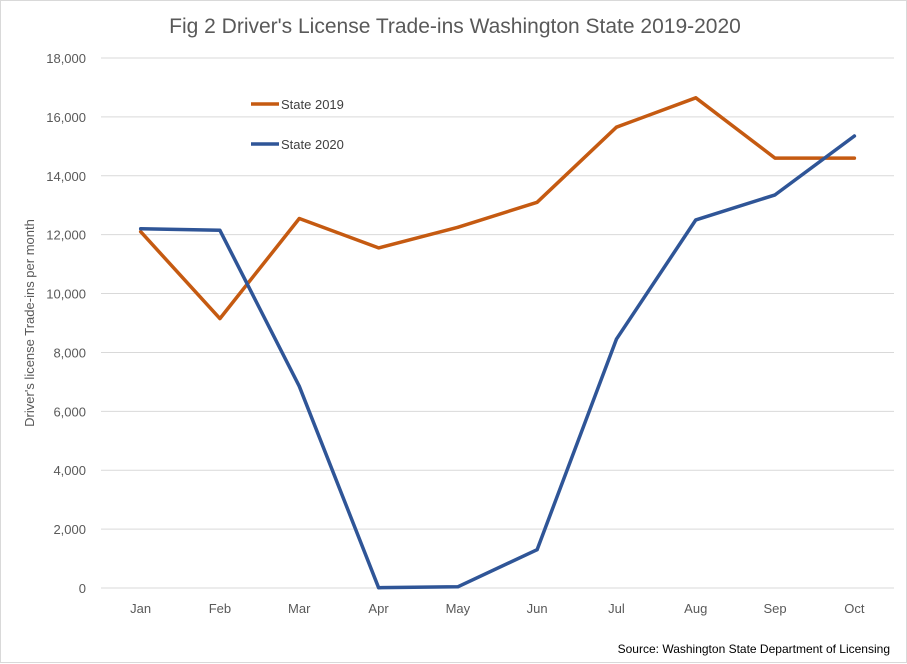  Describe the element at coordinates (299, 124) in the screenshot. I see `legend: State 2019 State 2020` at that location.